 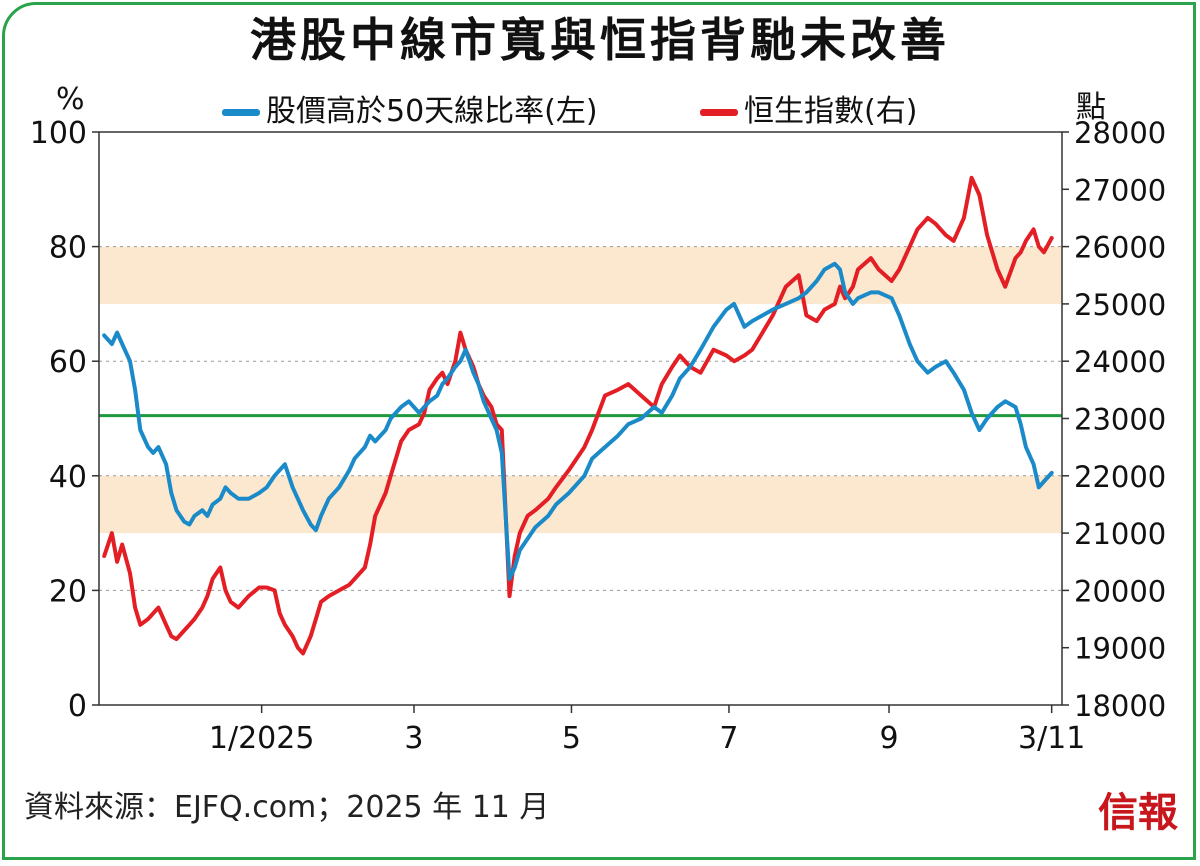 What do you see at coordinates (1120, 190) in the screenshot?
I see `right-tick-label-27000: 27000` at bounding box center [1120, 190].